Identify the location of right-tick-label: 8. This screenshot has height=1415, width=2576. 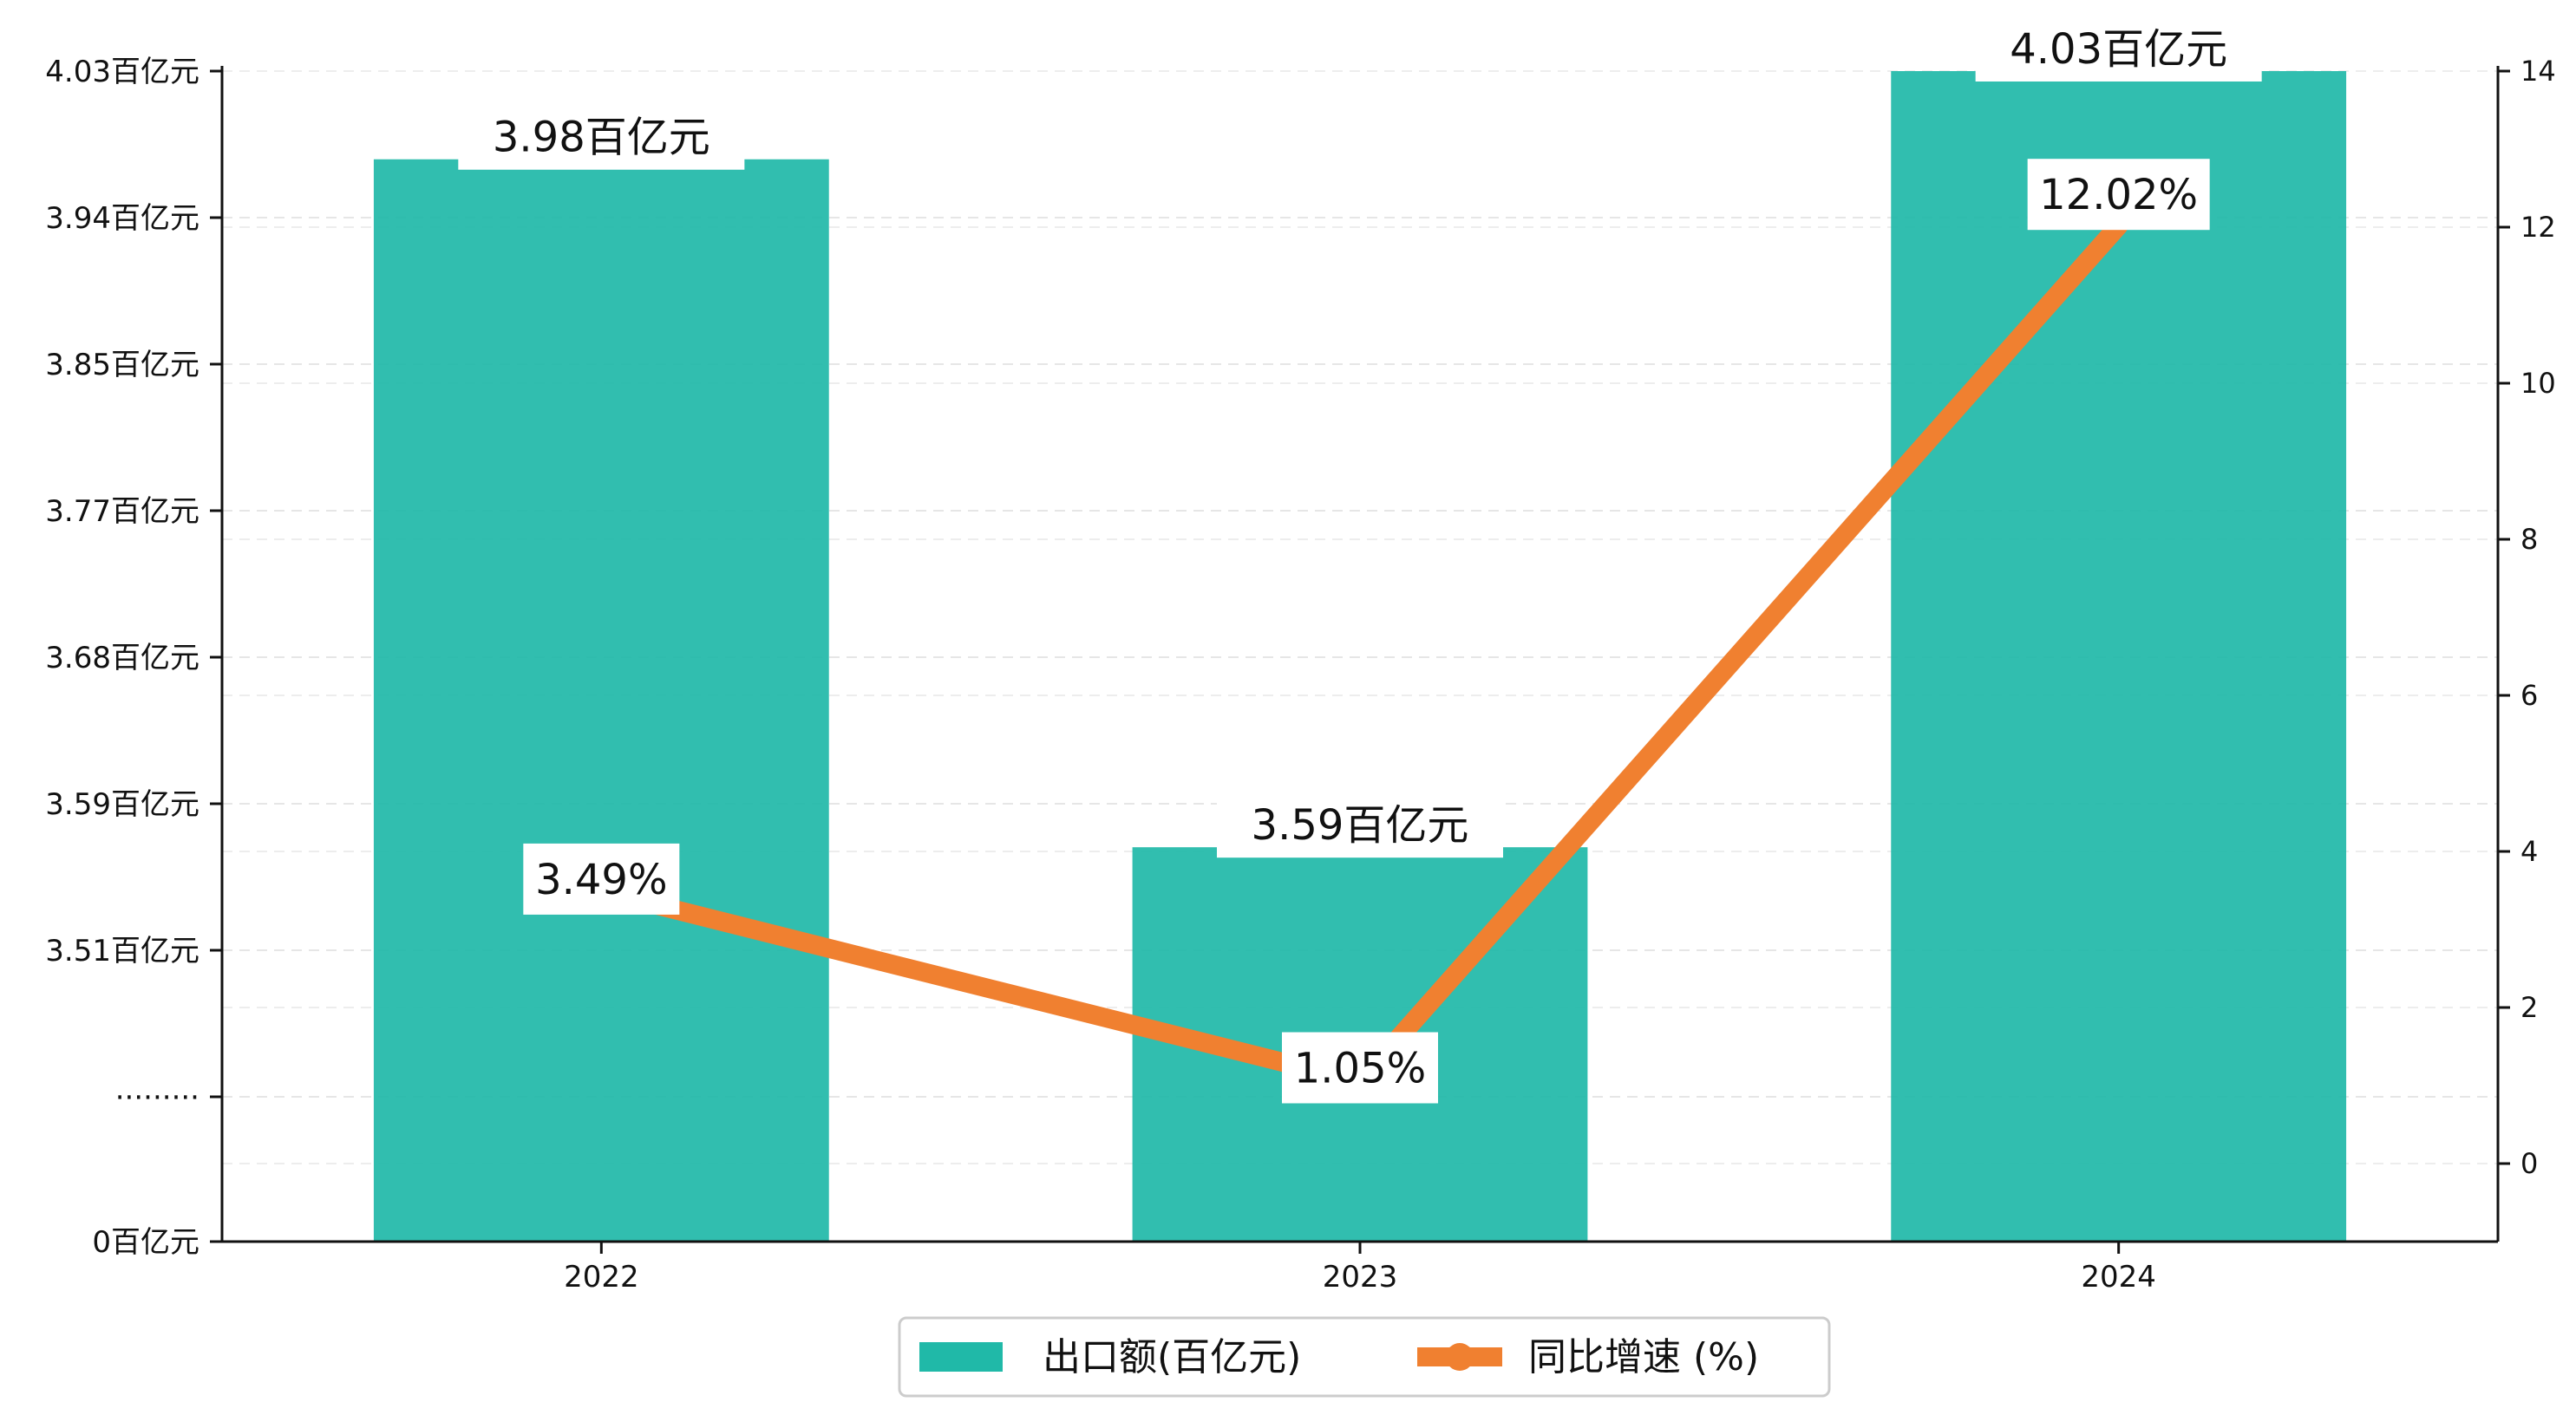
(2529, 539).